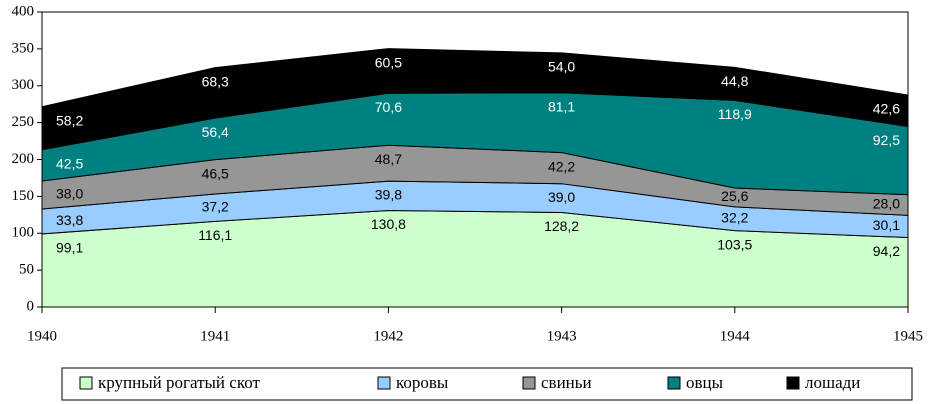 The width and height of the screenshot is (930, 404). I want to click on data-label: 39,0, so click(561, 197).